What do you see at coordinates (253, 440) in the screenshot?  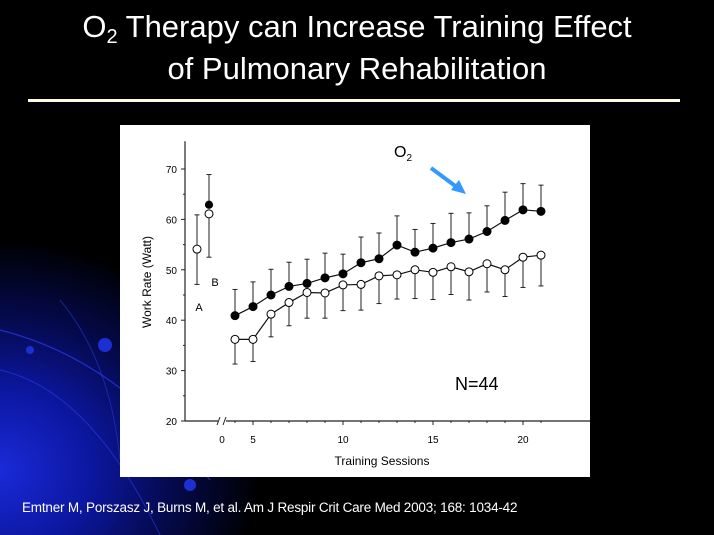 I see `x-tick-label: 5` at bounding box center [253, 440].